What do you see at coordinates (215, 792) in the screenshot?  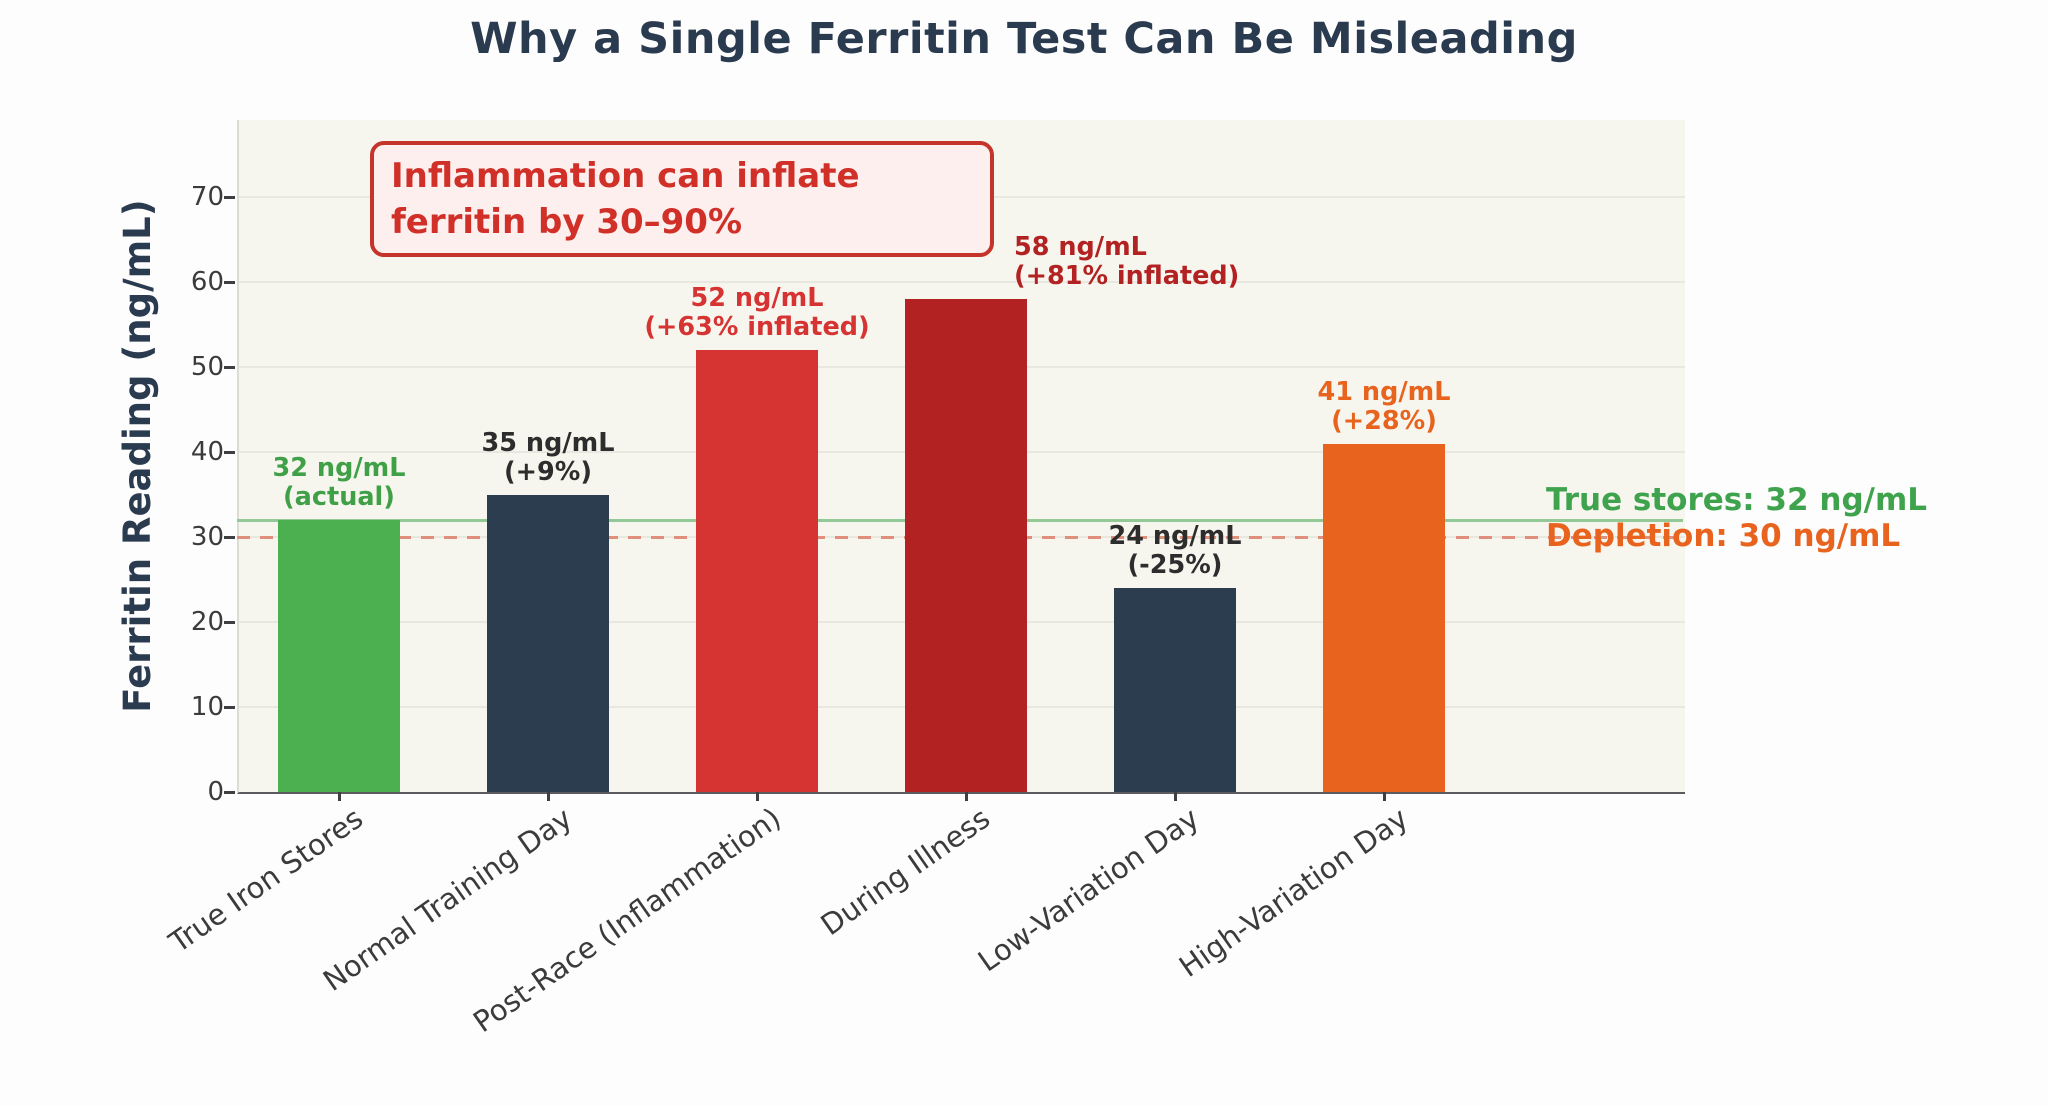 I see `y-tick-label-0: 0` at bounding box center [215, 792].